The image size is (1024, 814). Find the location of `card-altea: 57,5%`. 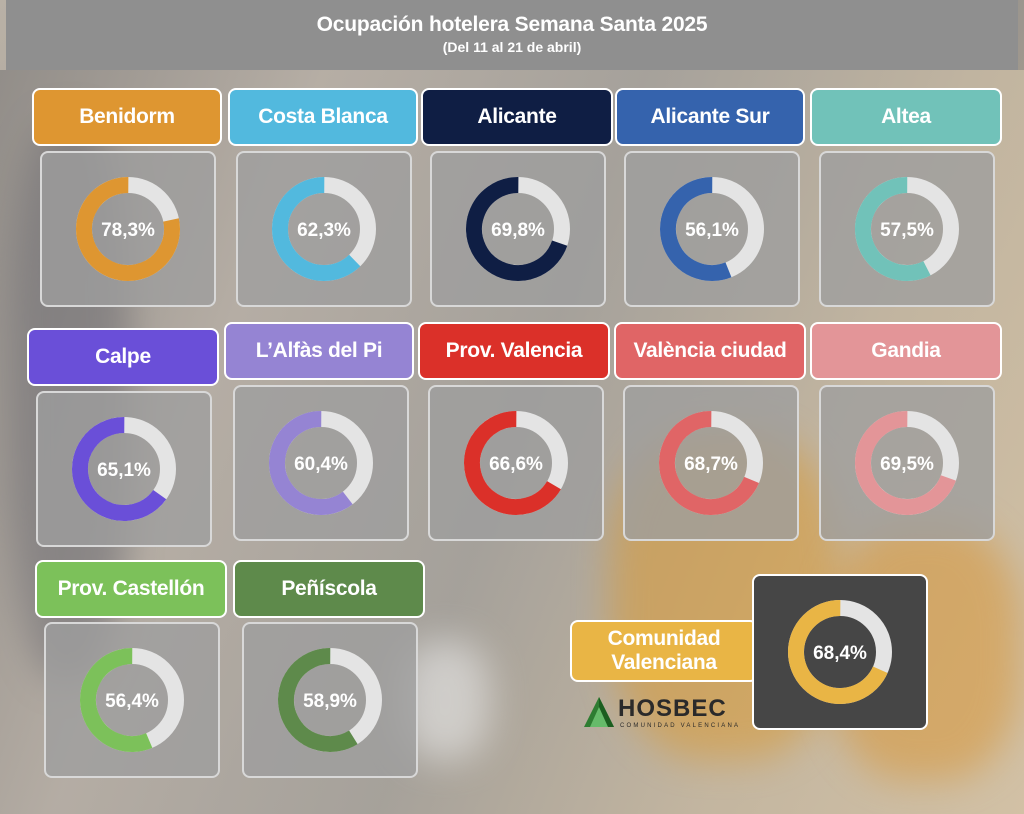

card-altea: 57,5% is located at coordinates (907, 229).